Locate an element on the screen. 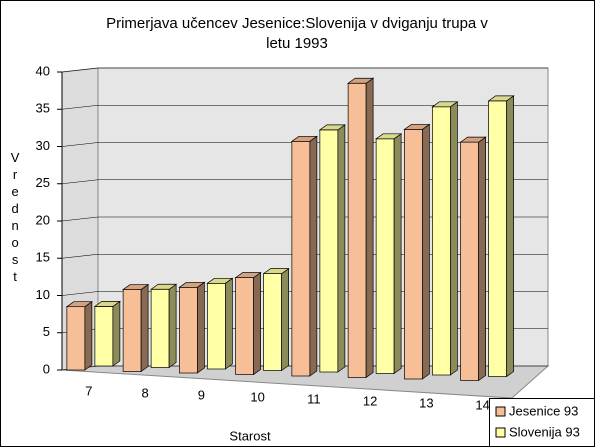 The image size is (595, 447). y-tick-label: 15 is located at coordinates (43, 257).